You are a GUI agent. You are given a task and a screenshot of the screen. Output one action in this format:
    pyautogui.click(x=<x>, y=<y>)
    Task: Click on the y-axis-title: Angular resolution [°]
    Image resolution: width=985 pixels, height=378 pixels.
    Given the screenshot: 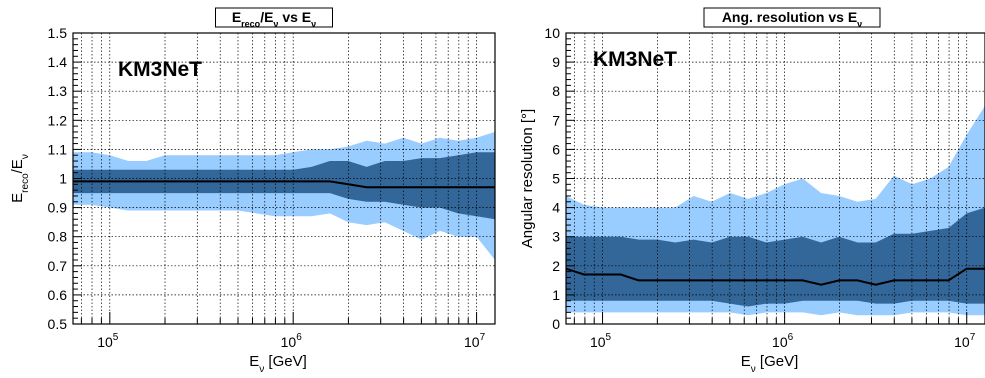 What is the action you would take?
    pyautogui.click(x=527, y=178)
    